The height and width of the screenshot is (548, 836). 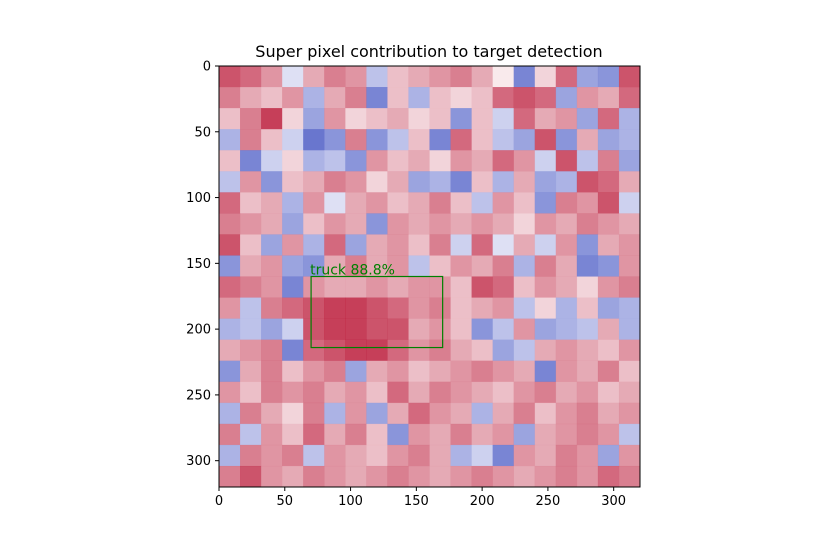 What do you see at coordinates (207, 67) in the screenshot?
I see `y-tick-label: 0` at bounding box center [207, 67].